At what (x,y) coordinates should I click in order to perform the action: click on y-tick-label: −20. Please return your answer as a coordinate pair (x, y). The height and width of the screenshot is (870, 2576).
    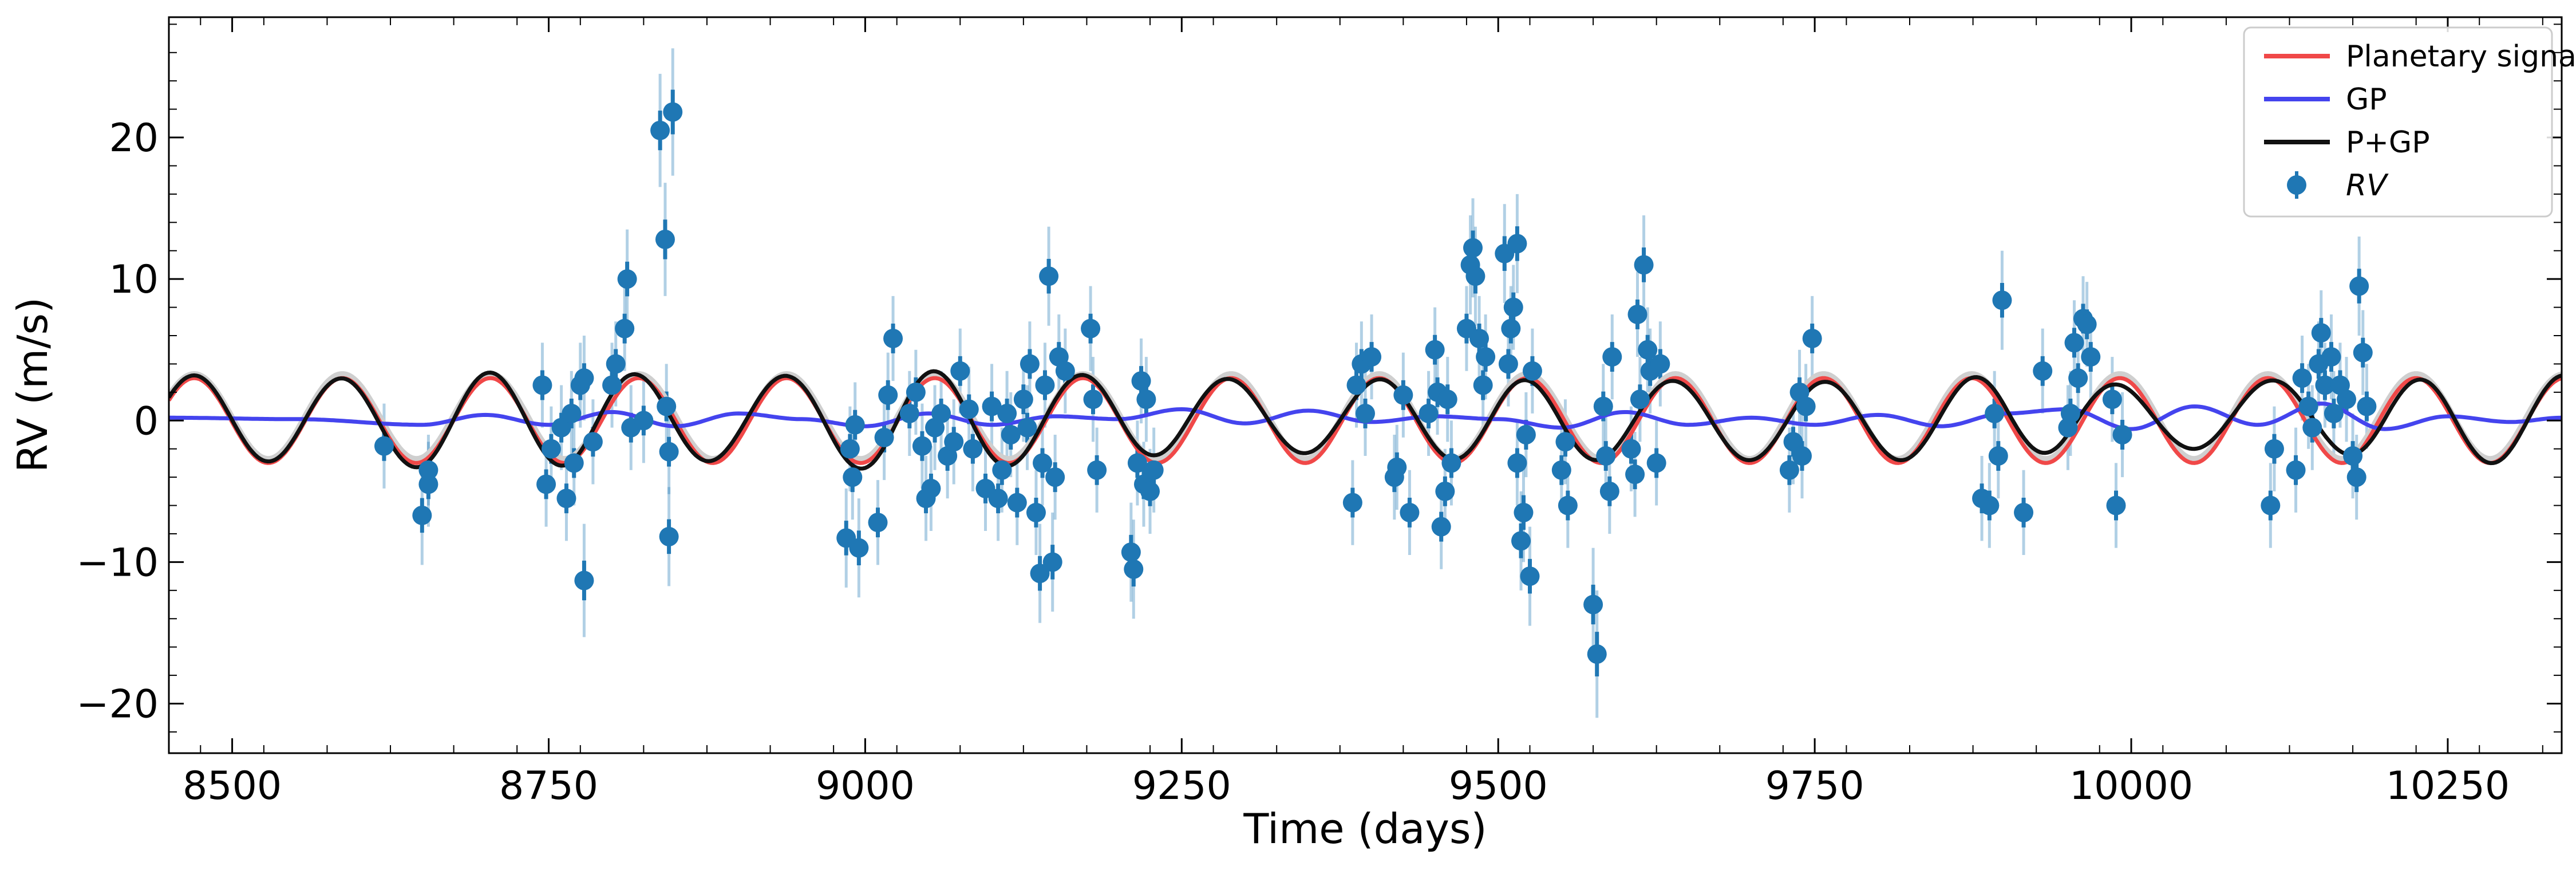
    Looking at the image, I should click on (117, 704).